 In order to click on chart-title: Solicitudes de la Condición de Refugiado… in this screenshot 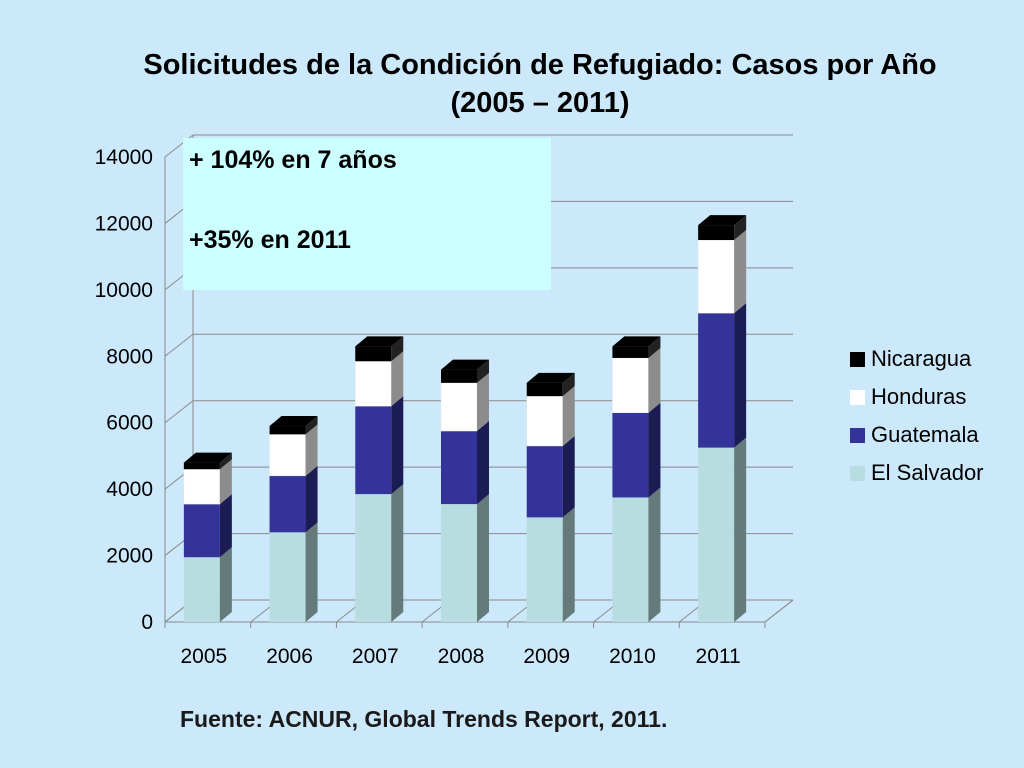, I will do `click(540, 84)`.